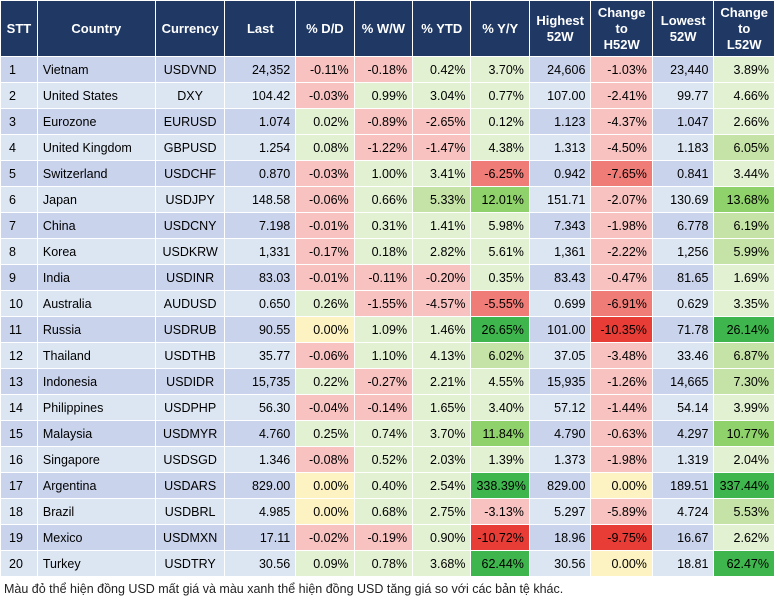  Describe the element at coordinates (96, 121) in the screenshot. I see `cell-country: Eurozone` at that location.